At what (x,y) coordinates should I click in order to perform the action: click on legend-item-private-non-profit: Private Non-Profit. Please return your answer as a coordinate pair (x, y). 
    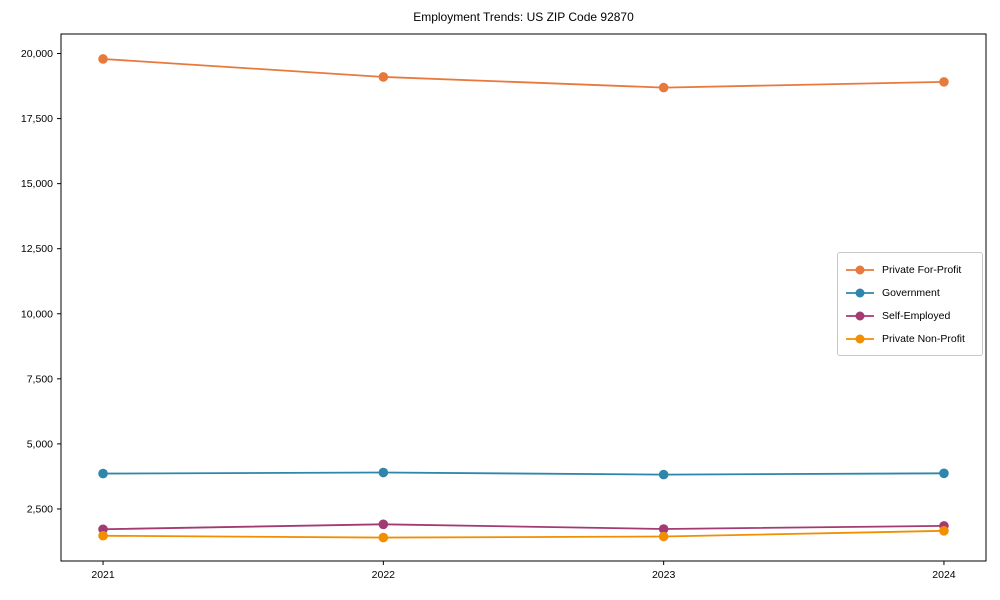
    Looking at the image, I should click on (909, 338).